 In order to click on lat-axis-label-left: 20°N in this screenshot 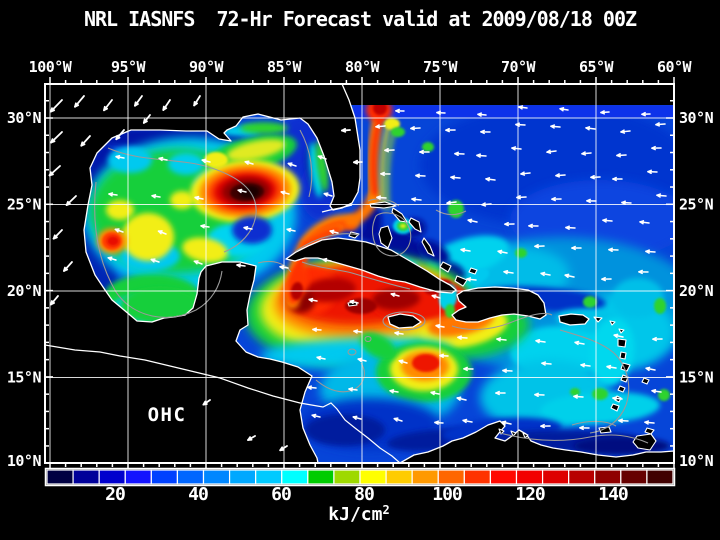, I will do `click(24, 291)`.